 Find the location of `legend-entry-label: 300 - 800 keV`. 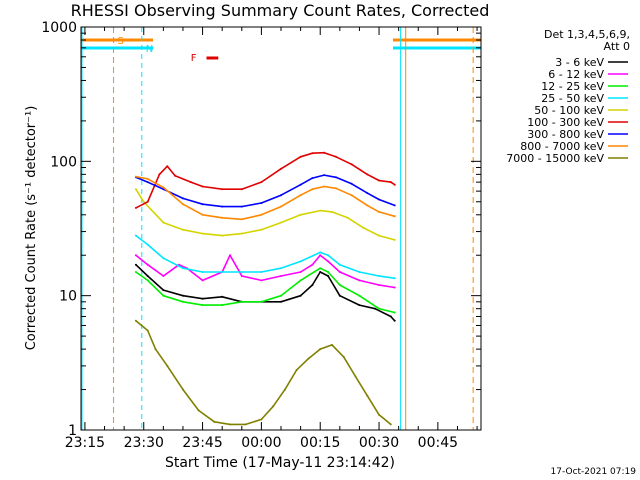

legend-entry-label: 300 - 800 keV is located at coordinates (565, 134).